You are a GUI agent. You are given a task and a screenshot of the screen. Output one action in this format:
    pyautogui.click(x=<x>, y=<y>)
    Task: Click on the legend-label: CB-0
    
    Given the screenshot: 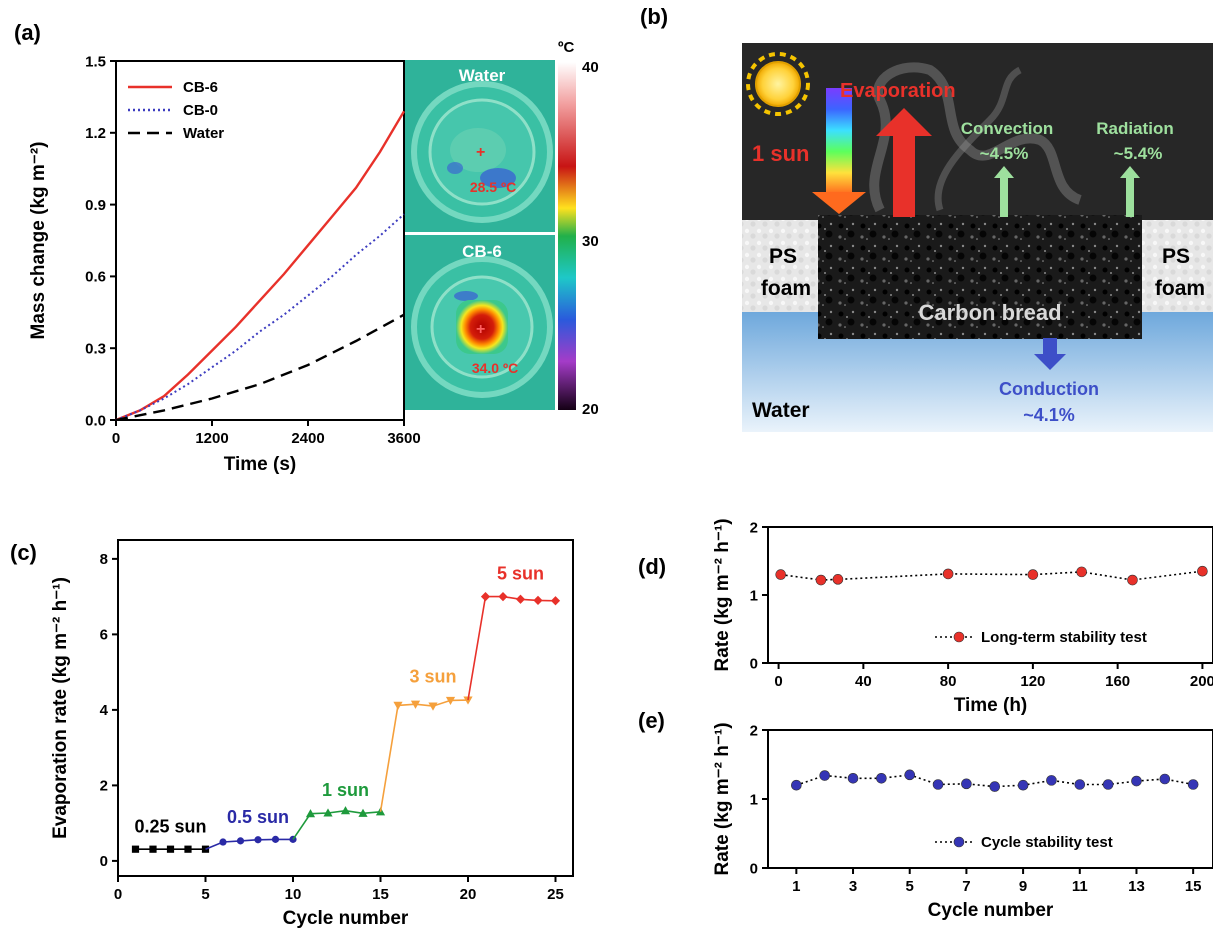 What is the action you would take?
    pyautogui.click(x=200, y=110)
    